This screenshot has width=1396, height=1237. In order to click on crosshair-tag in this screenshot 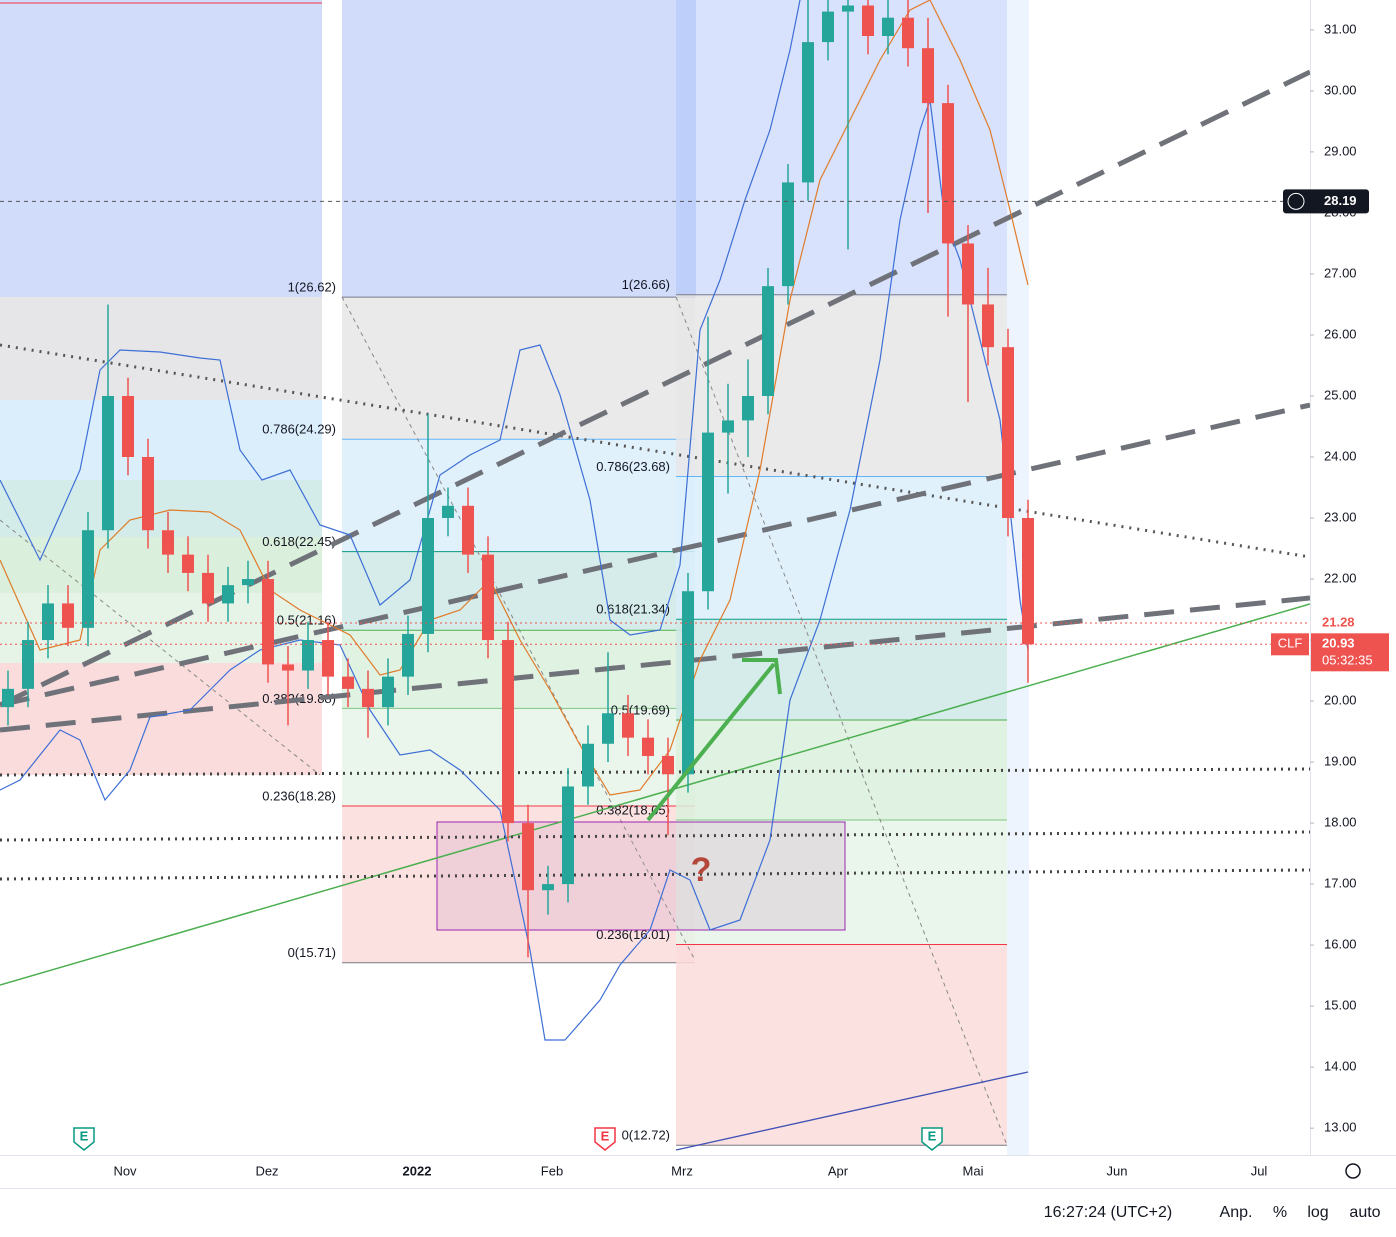, I will do `click(1326, 201)`.